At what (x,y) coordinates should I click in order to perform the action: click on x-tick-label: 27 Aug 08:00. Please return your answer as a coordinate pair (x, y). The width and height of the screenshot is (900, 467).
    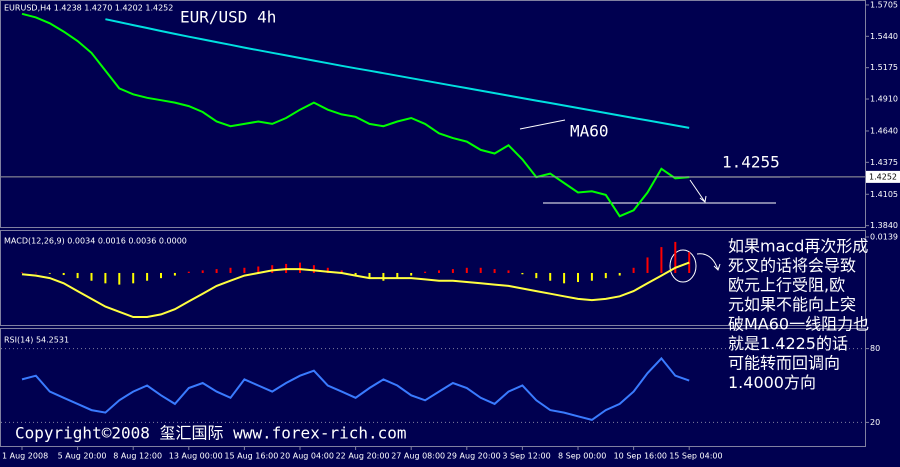
    Looking at the image, I should click on (418, 456).